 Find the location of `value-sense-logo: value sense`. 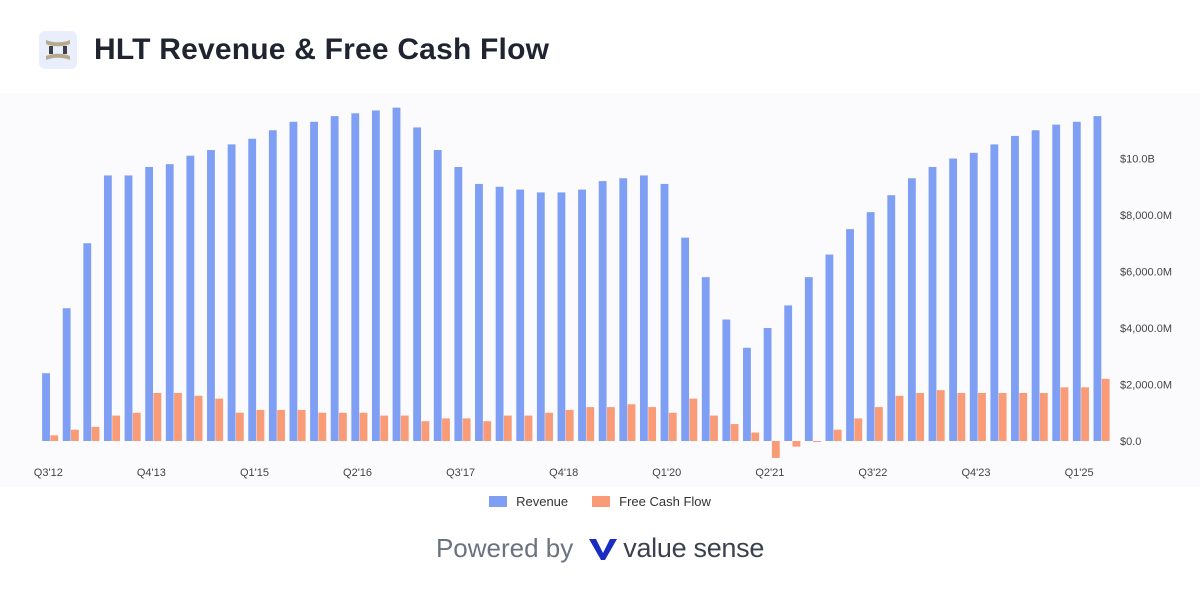

value-sense-logo: value sense is located at coordinates (675, 548).